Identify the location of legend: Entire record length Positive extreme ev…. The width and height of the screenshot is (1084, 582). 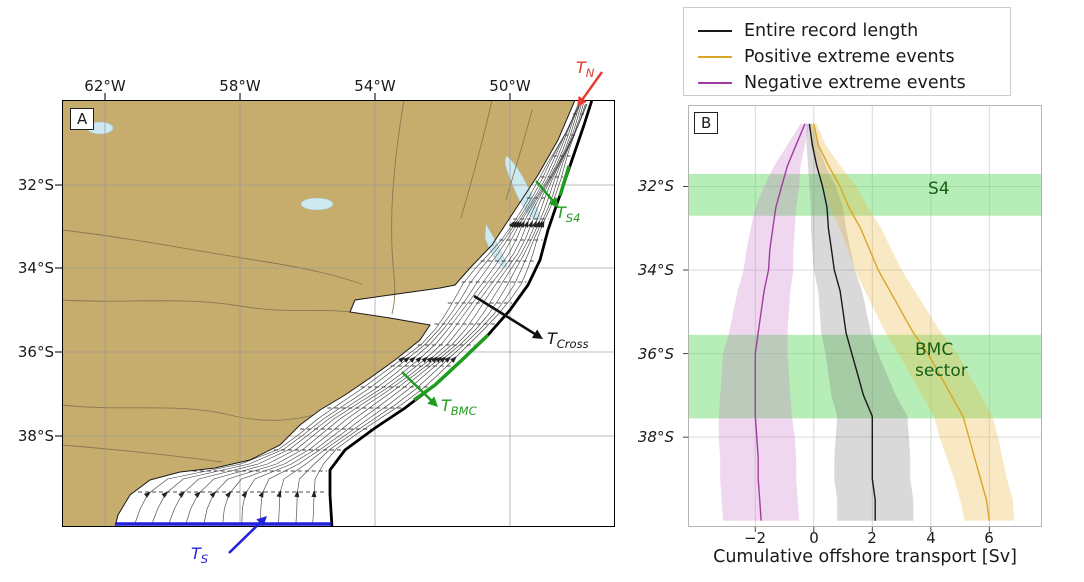
(847, 51).